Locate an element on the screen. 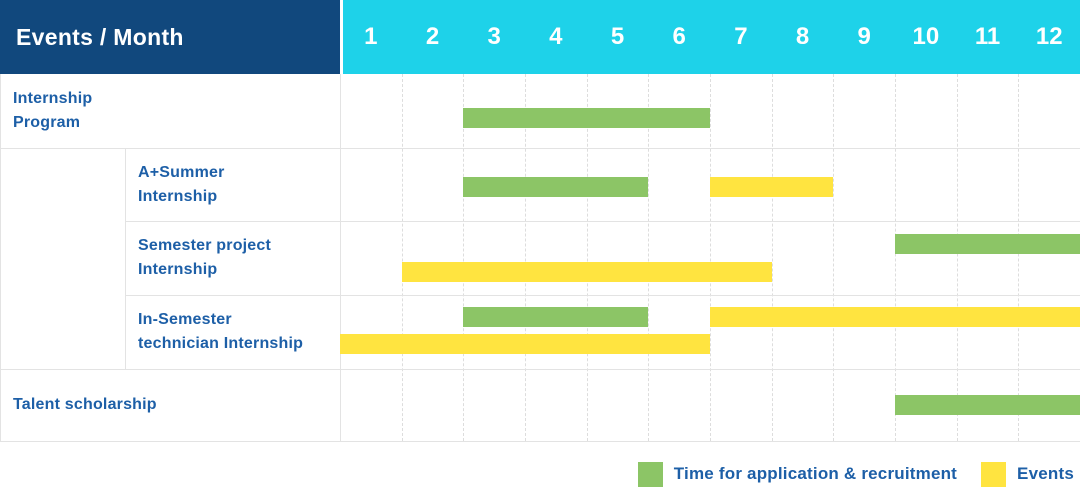  row-label-line: Talent scholarship is located at coordinates (85, 404).